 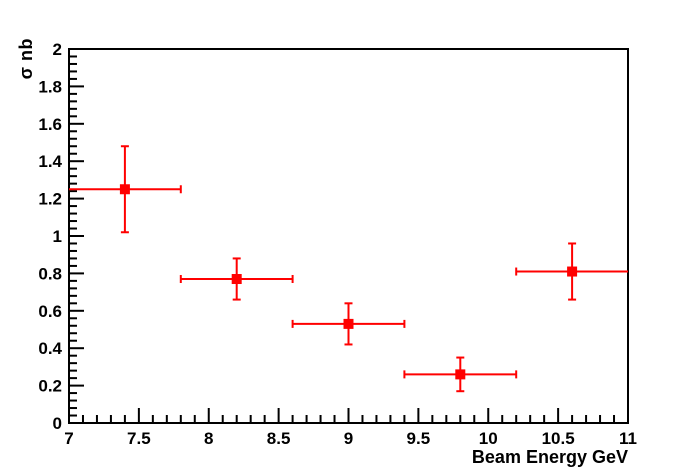 I want to click on x-tick-label: 10, so click(x=488, y=438).